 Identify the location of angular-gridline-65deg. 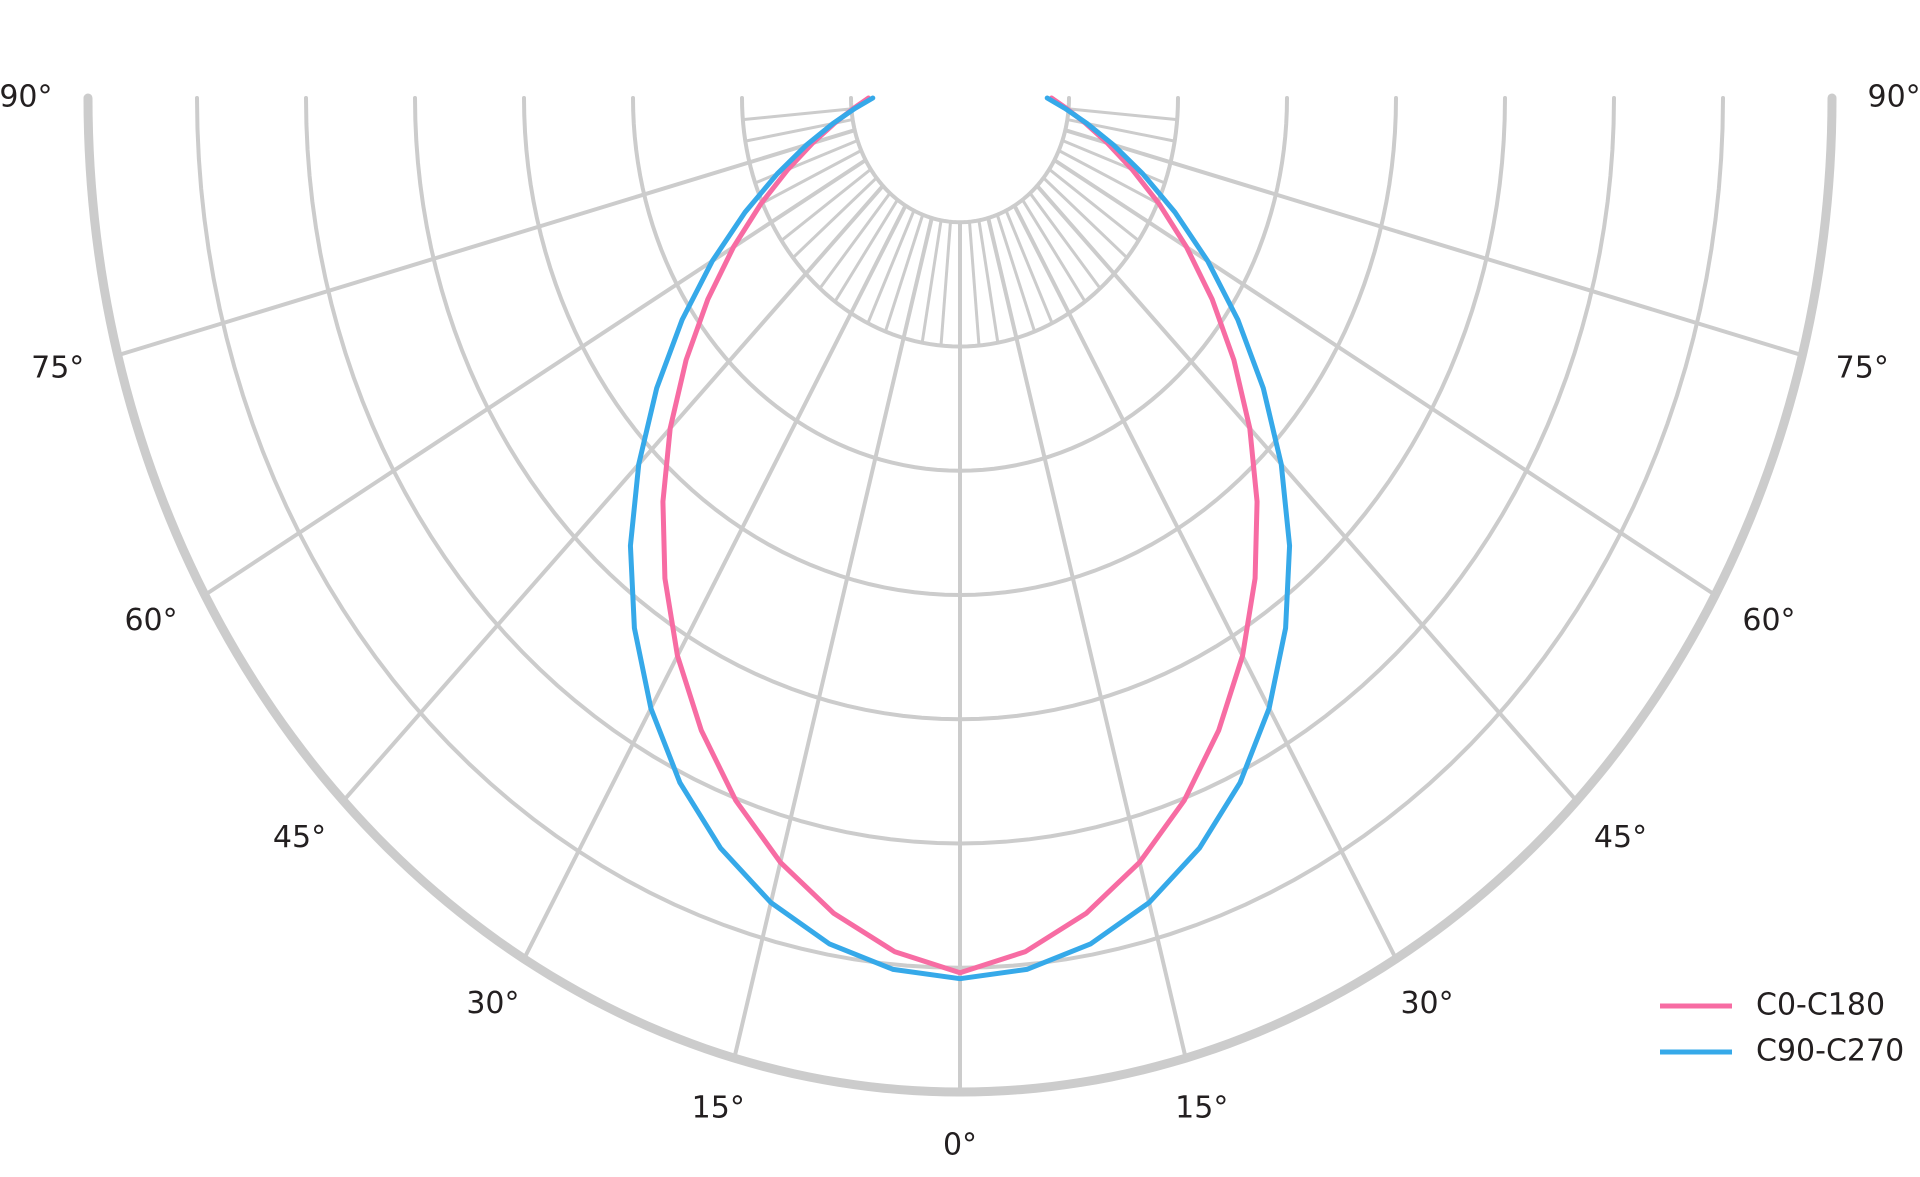
(1108, 177).